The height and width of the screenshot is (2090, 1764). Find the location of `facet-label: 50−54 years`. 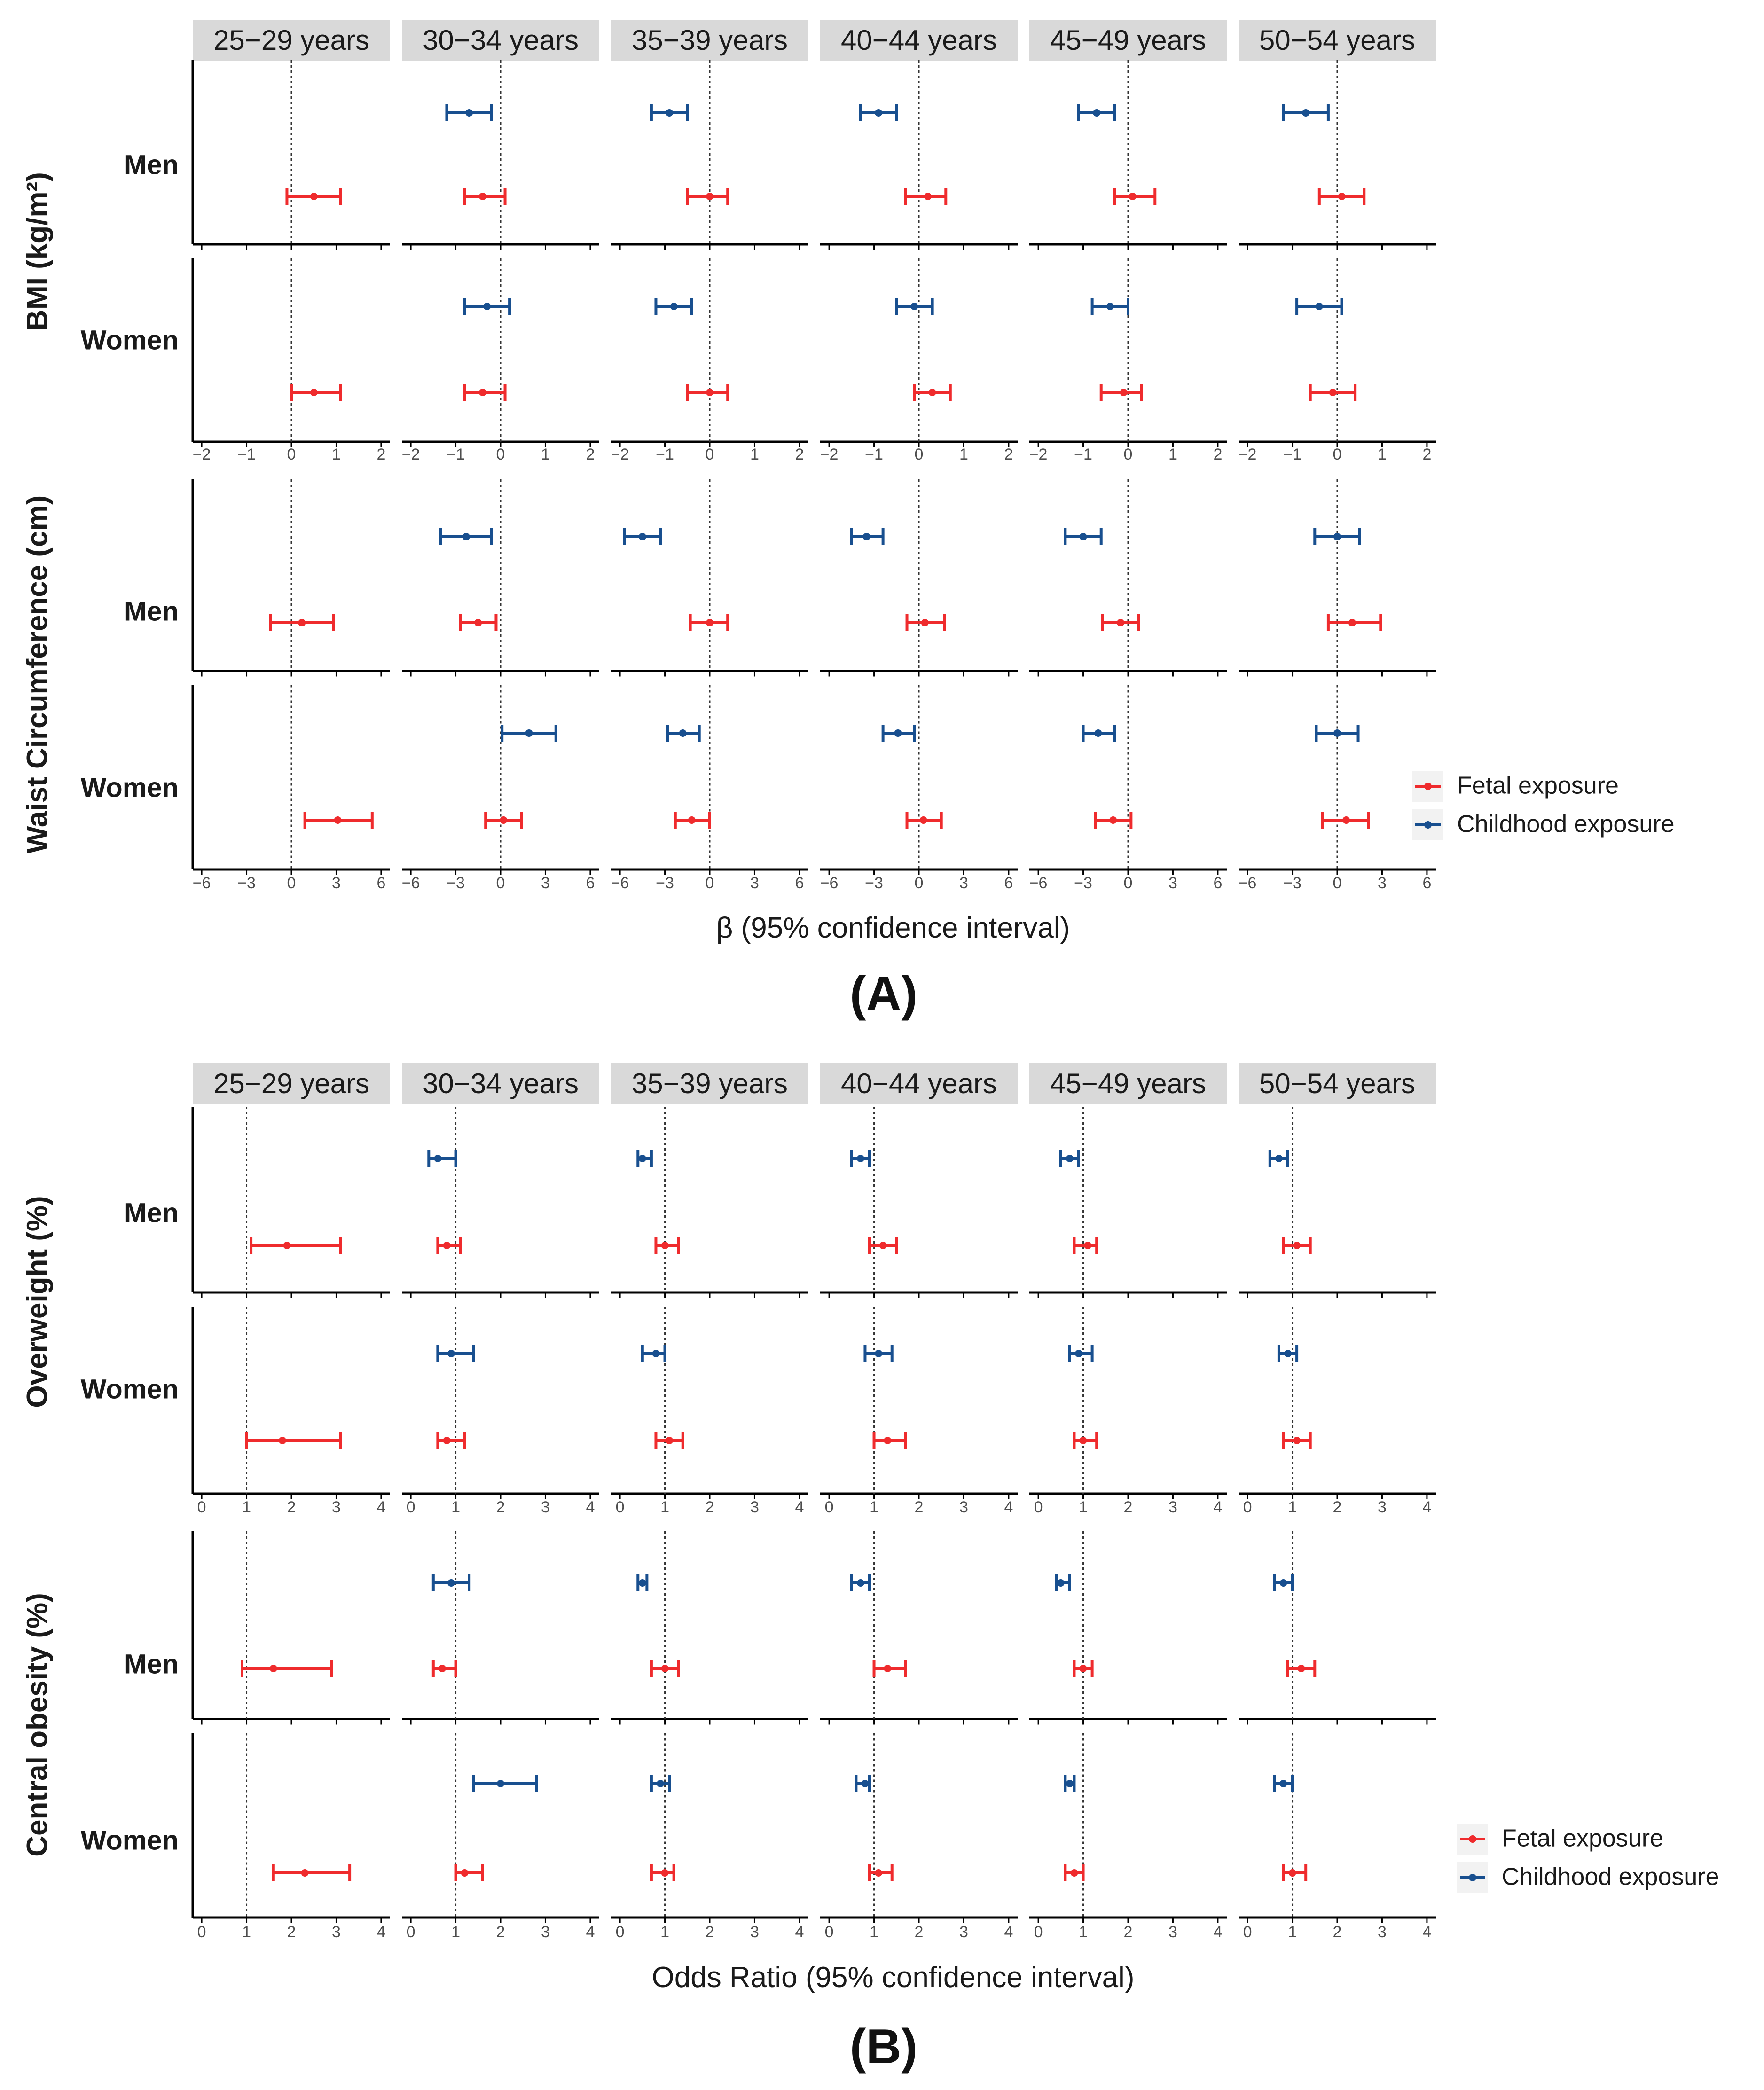

facet-label: 50−54 years is located at coordinates (1337, 1083).